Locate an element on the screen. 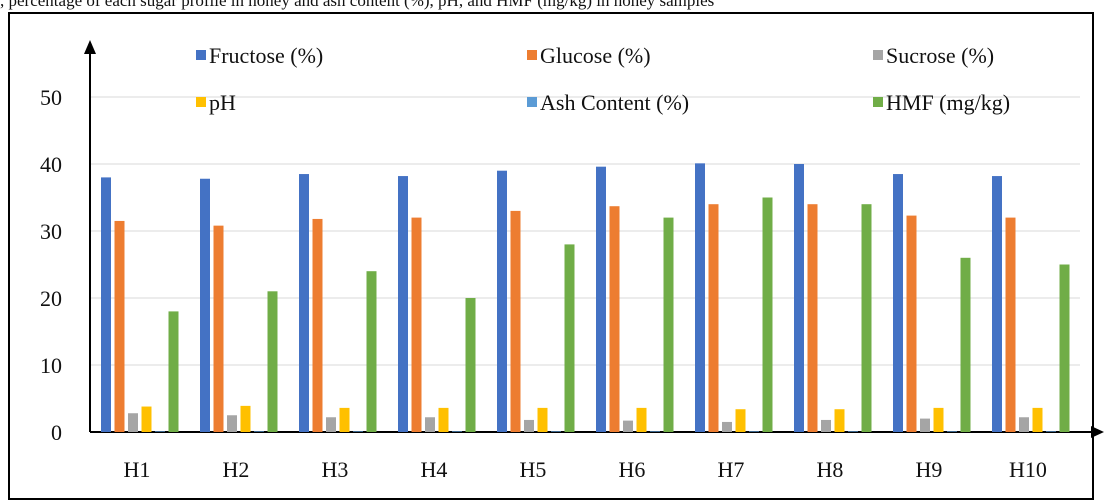  legend-label: Sucrose (%) is located at coordinates (940, 55).